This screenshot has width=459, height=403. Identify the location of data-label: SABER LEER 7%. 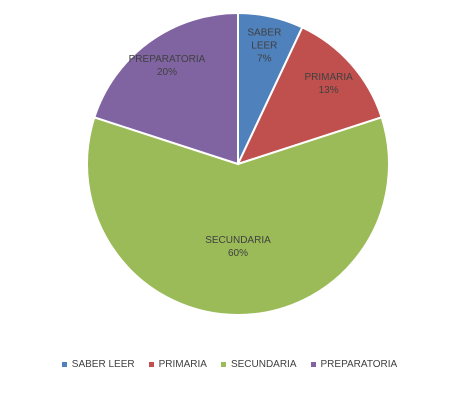
(264, 46).